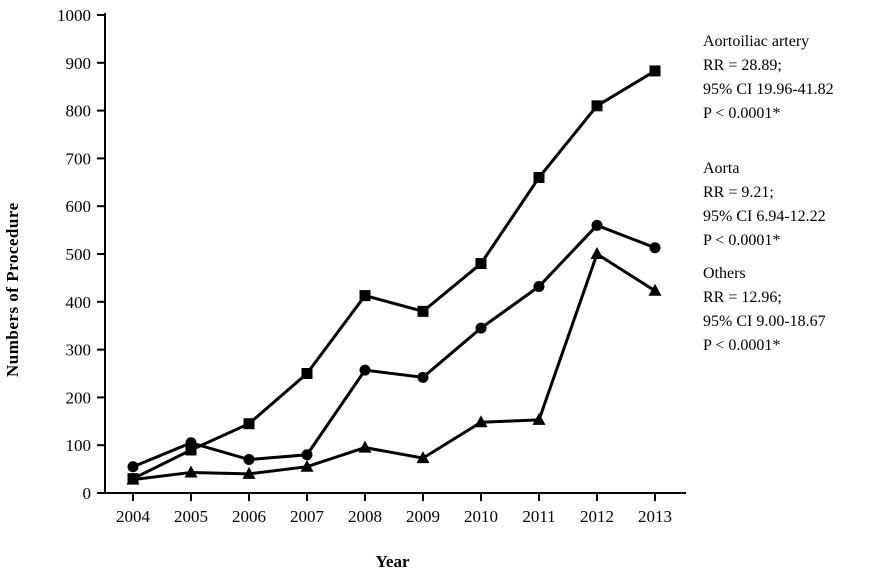 The height and width of the screenshot is (579, 869). I want to click on legend-rr-value: RR = 9.21;, so click(738, 192).